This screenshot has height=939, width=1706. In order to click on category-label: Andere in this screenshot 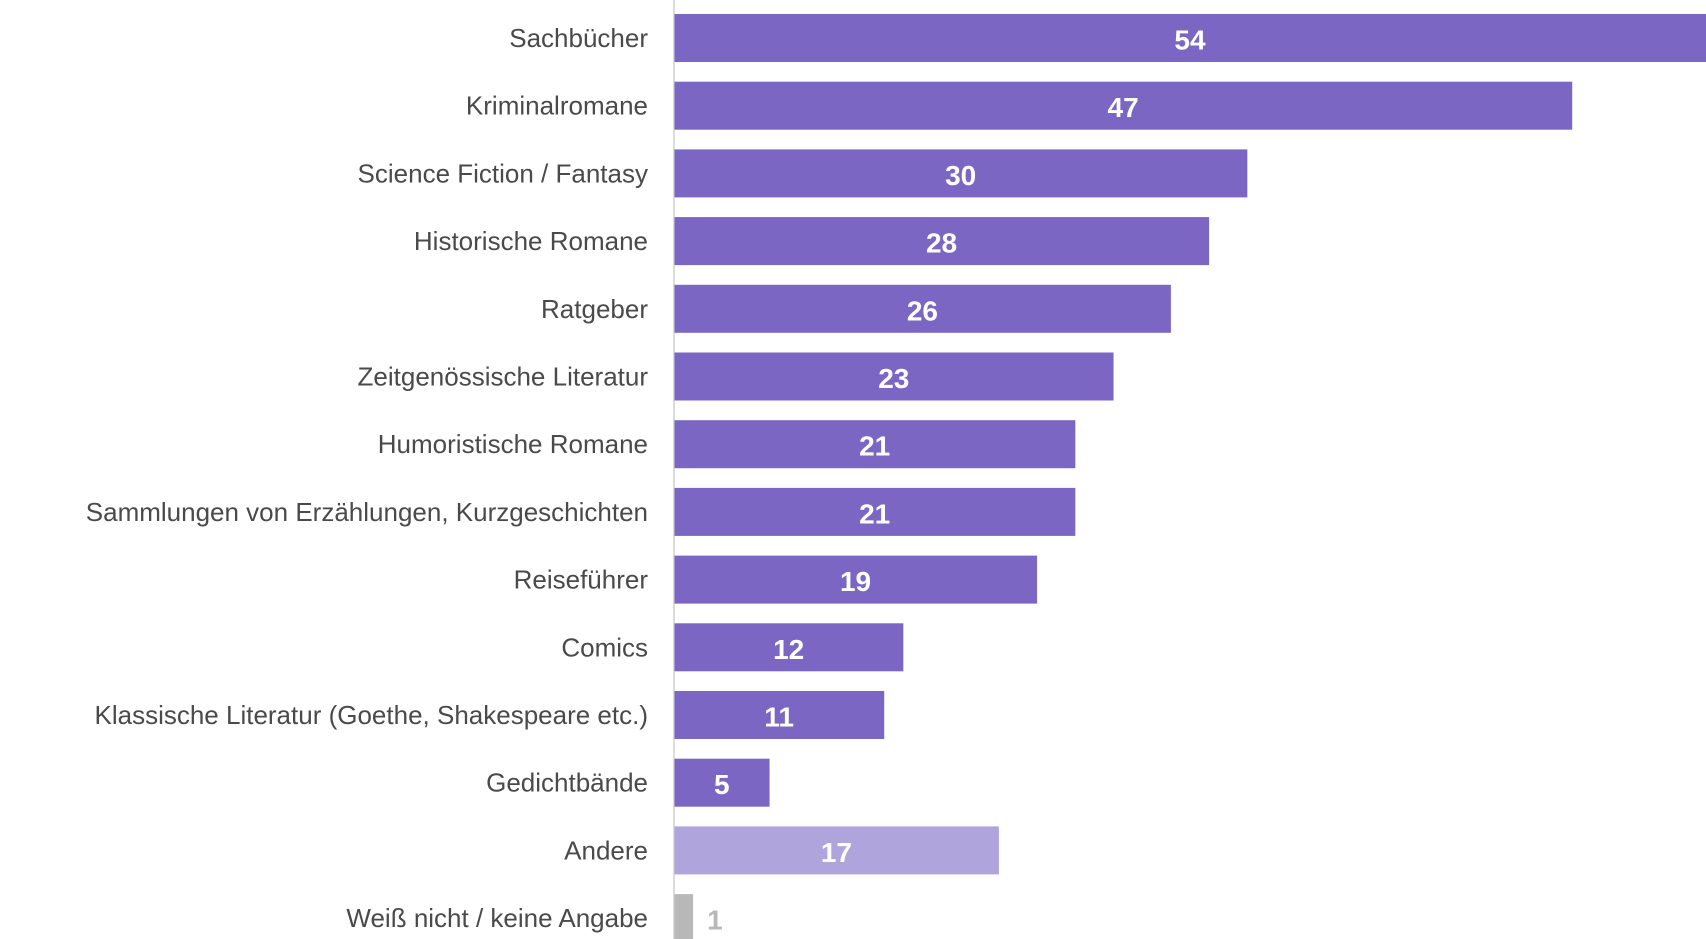, I will do `click(606, 850)`.